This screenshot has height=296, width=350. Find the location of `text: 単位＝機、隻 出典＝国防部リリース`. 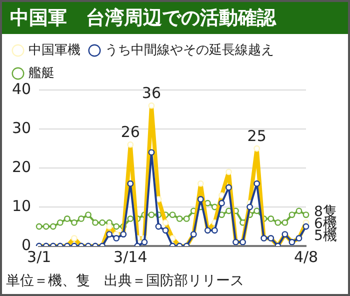

text: 単位＝機、隻 出典＝国防部リリース is located at coordinates (125, 281).